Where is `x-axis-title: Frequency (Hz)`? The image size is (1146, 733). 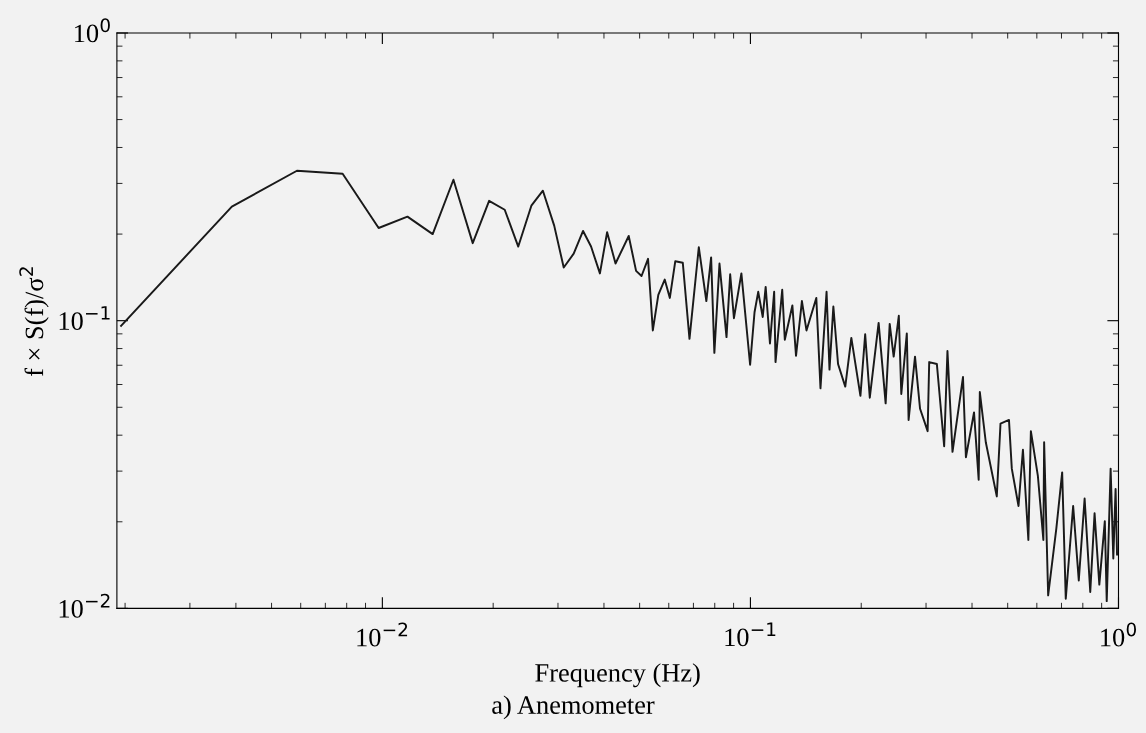 x-axis-title: Frequency (Hz) is located at coordinates (617, 675).